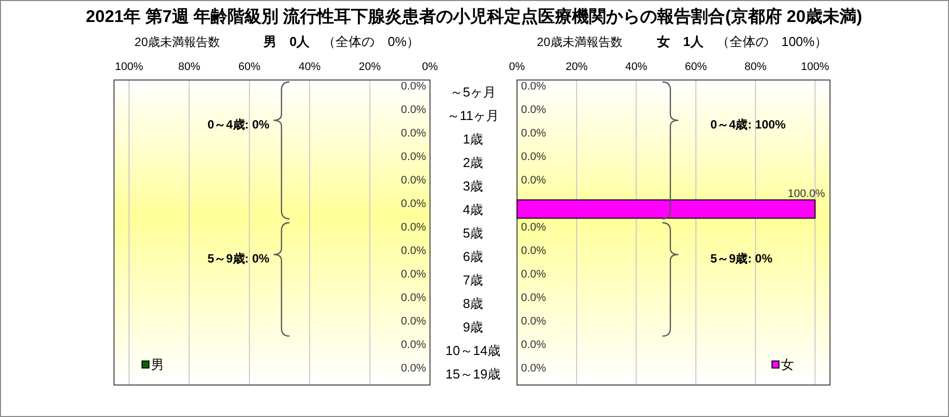 The height and width of the screenshot is (417, 949). I want to click on y-tick-label: 2歳, so click(473, 162).